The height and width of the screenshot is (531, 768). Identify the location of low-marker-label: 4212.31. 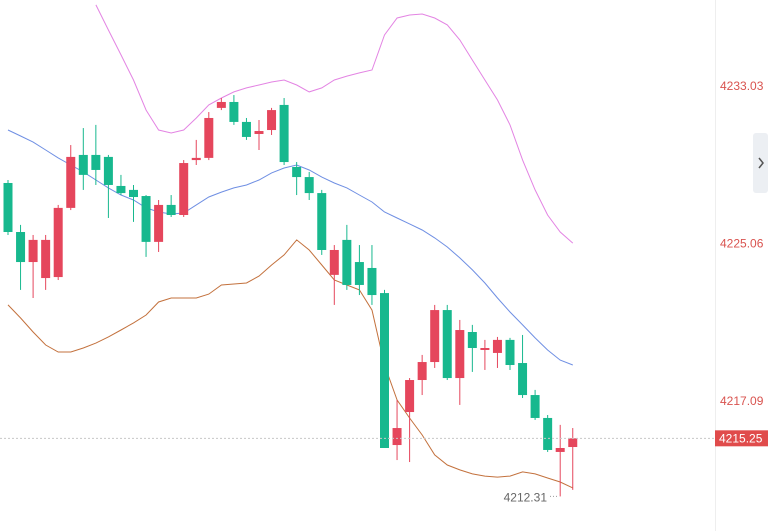
(526, 498).